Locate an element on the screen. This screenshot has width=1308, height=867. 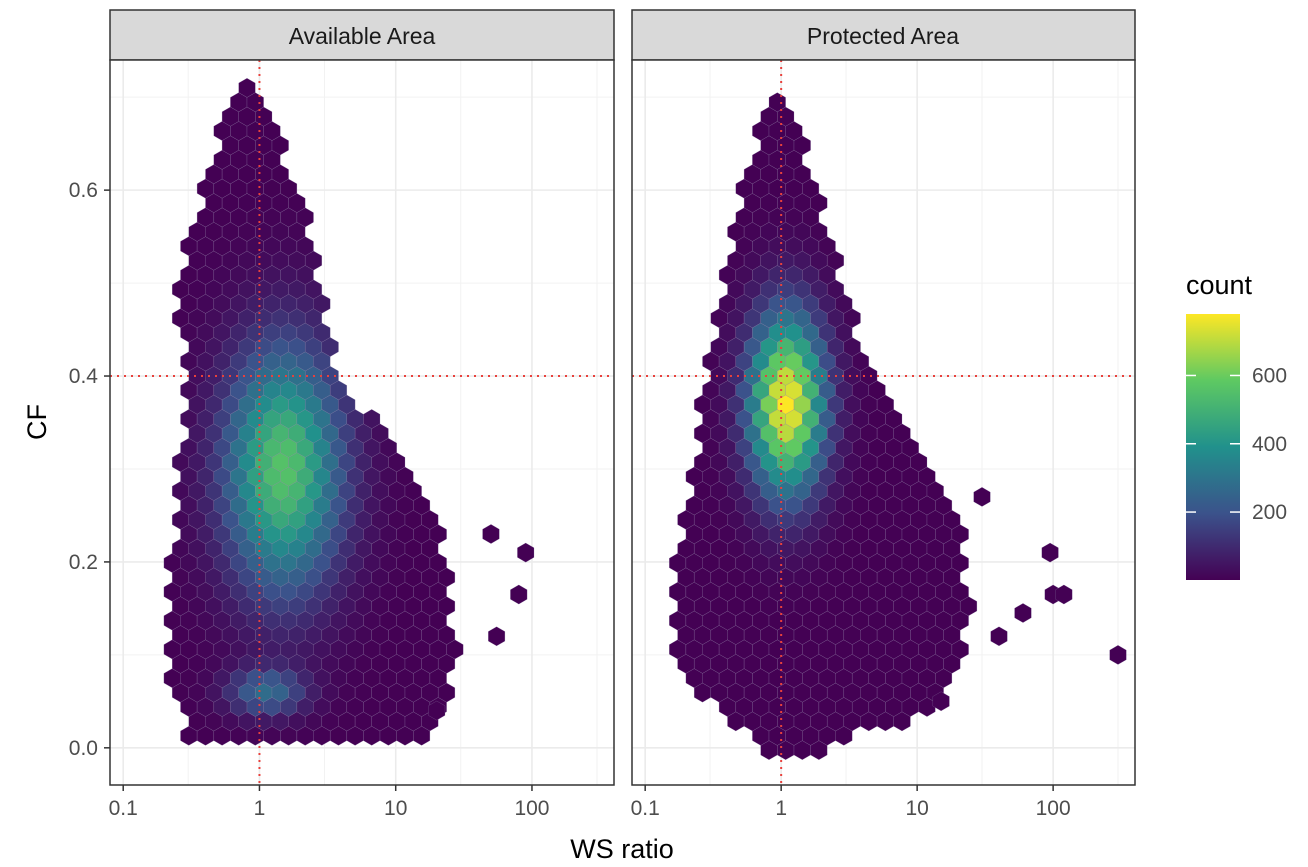
y-tick-label: 0.6 is located at coordinates (83, 190).